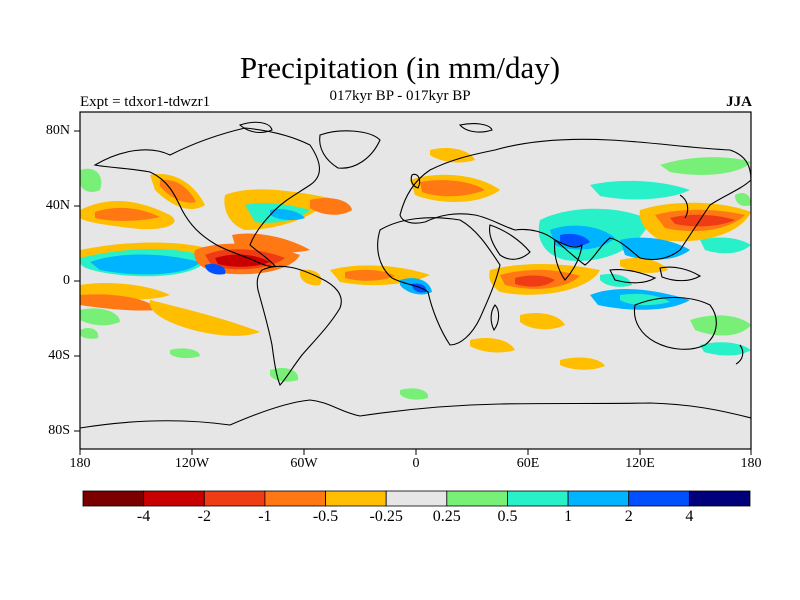 This screenshot has width=800, height=600. Describe the element at coordinates (66, 280) in the screenshot. I see `lat-label-0: 0` at that location.